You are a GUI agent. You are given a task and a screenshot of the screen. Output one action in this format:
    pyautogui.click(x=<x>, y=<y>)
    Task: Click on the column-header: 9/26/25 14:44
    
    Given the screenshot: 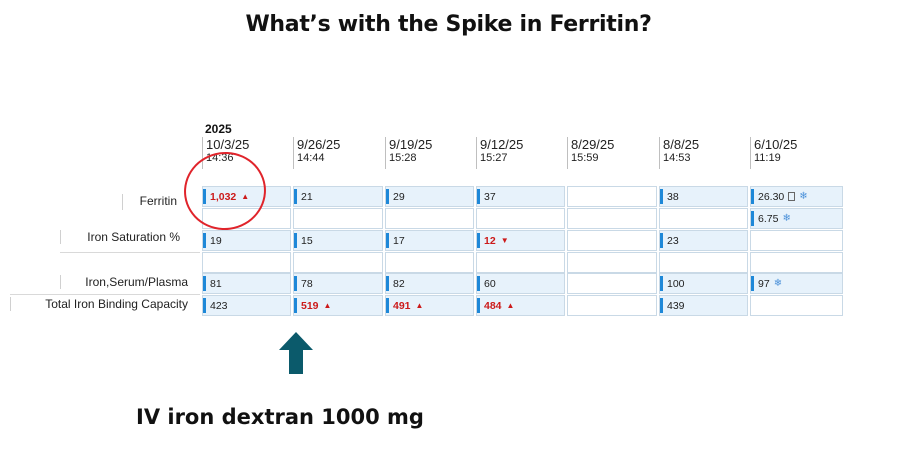 What is the action you would take?
    pyautogui.click(x=316, y=153)
    